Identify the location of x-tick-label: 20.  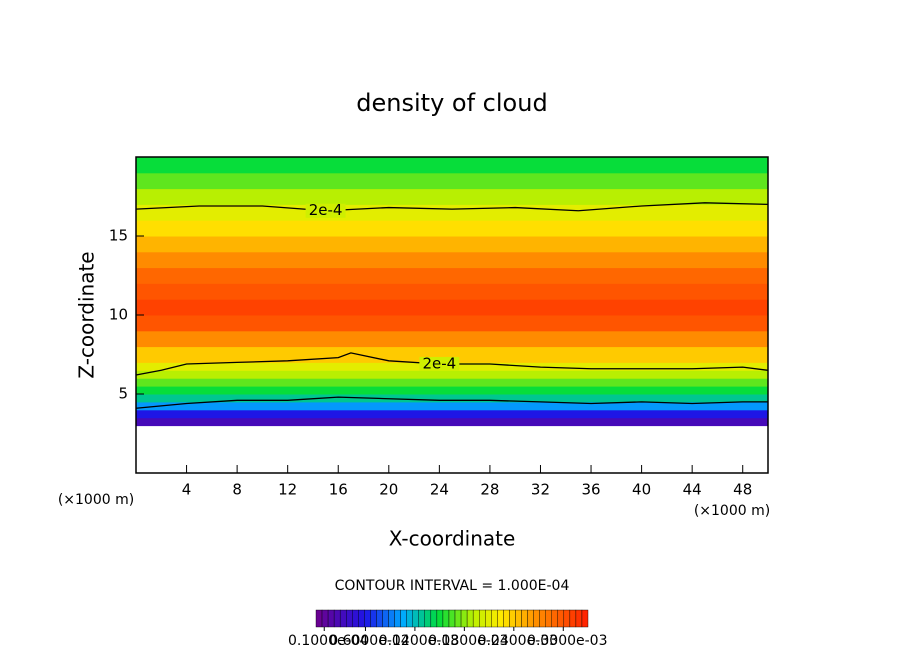
(388, 490).